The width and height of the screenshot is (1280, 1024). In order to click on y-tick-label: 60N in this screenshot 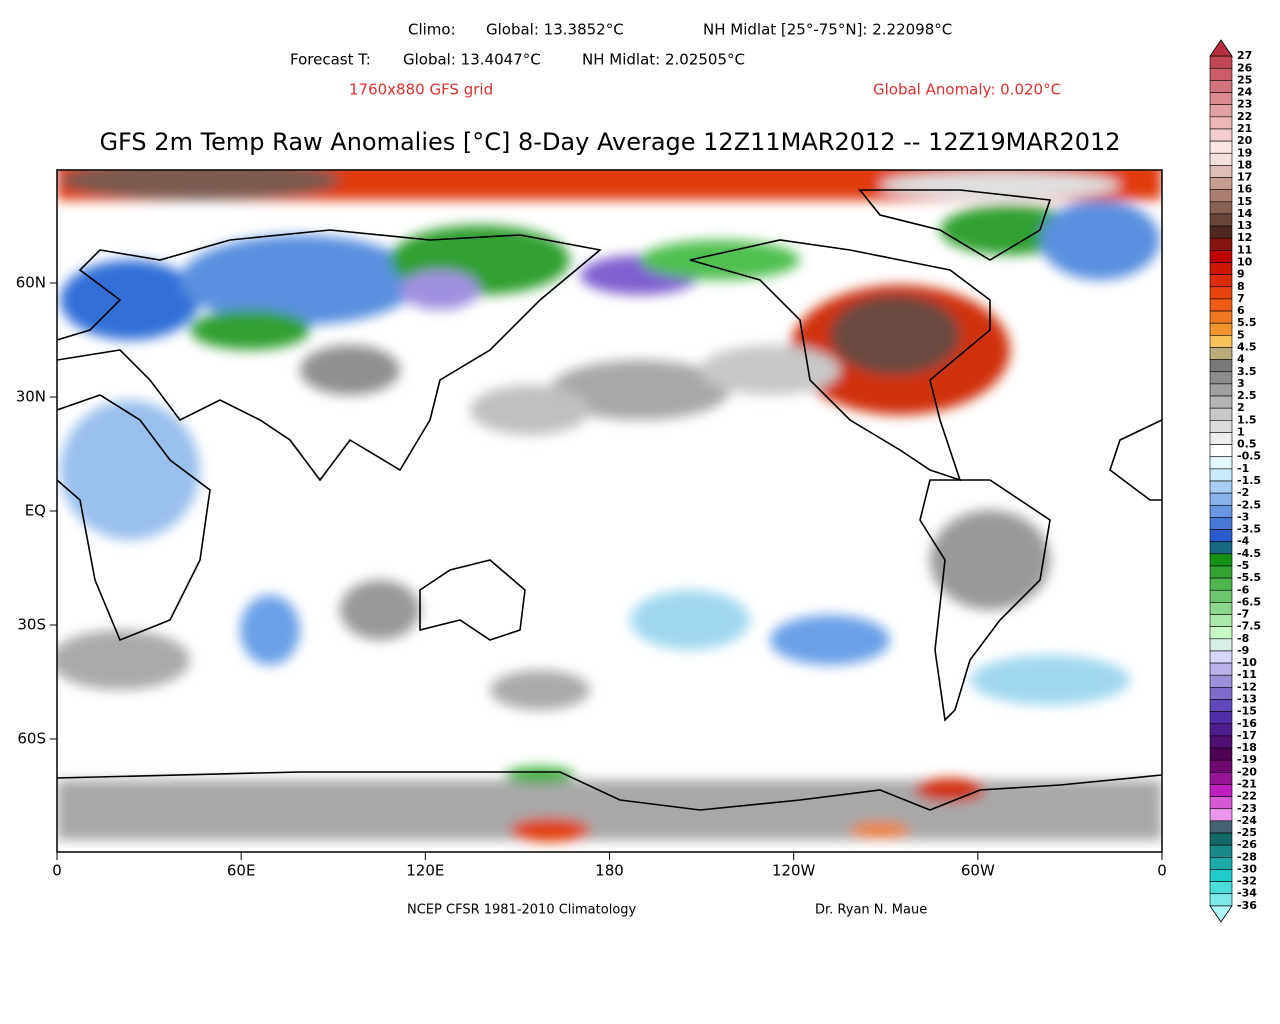, I will do `click(31, 283)`.